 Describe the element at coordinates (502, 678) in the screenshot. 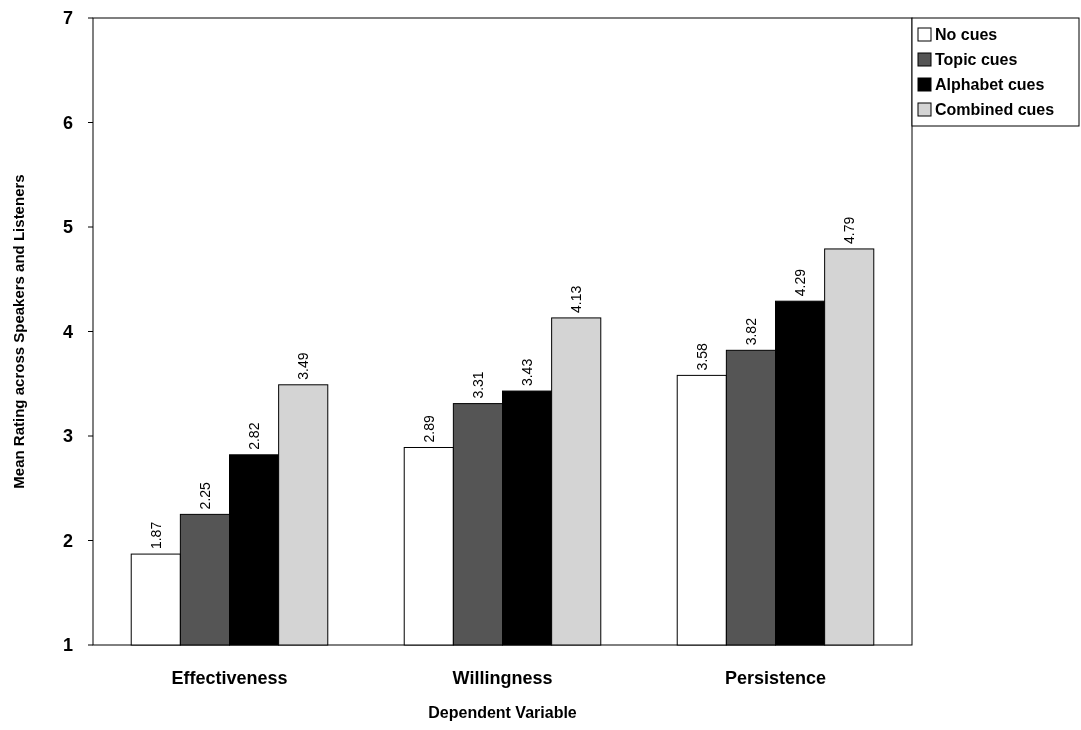

I see `x-tick-label: Willingness` at that location.